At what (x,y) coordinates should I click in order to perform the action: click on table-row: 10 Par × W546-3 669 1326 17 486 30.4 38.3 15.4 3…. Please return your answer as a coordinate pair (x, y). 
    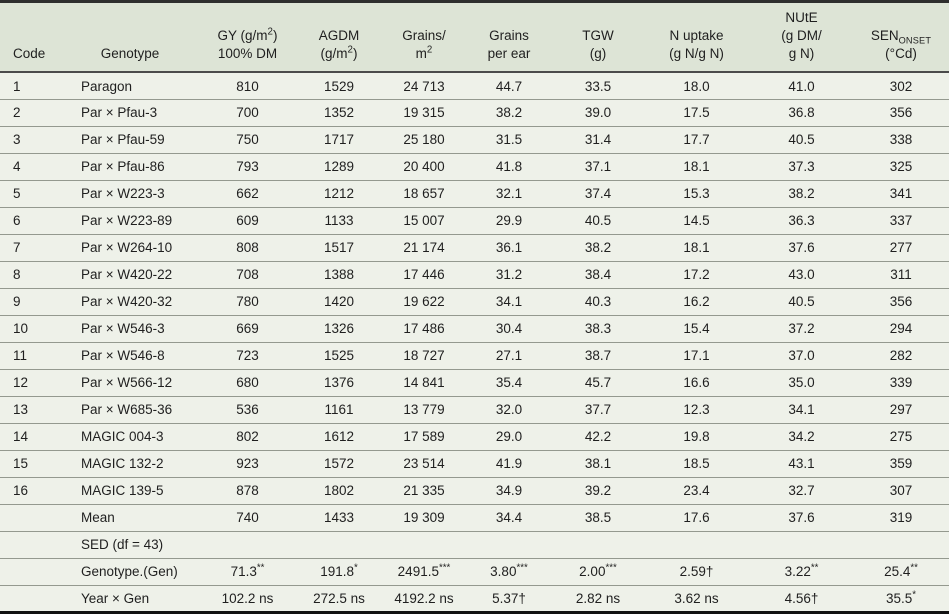
    Looking at the image, I should click on (474, 328).